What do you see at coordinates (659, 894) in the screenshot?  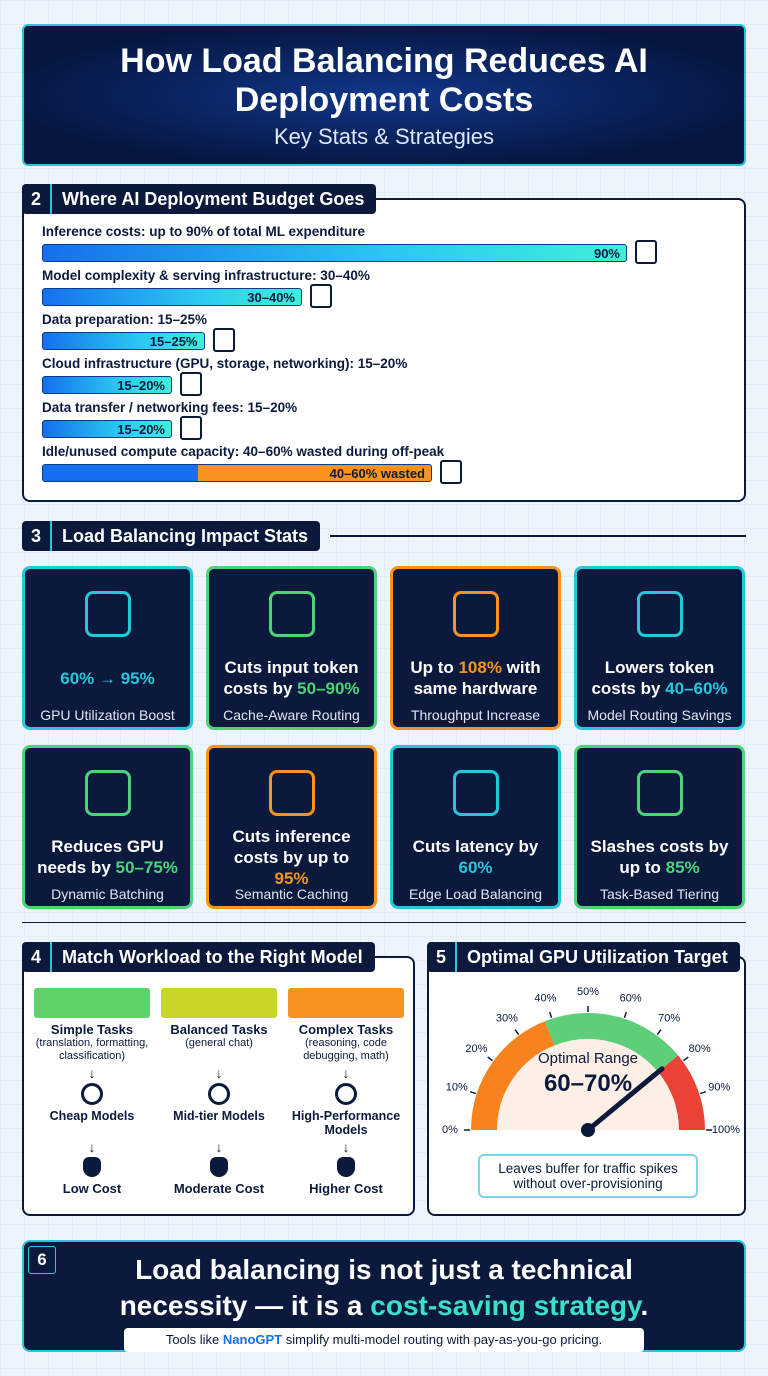 I see `card-caption: Task-Based Tiering` at bounding box center [659, 894].